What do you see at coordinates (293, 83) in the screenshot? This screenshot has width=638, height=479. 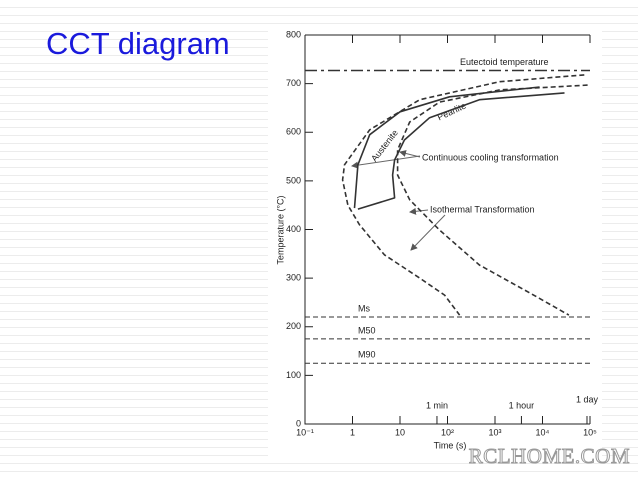 I see `y-tick-label: 700` at bounding box center [293, 83].